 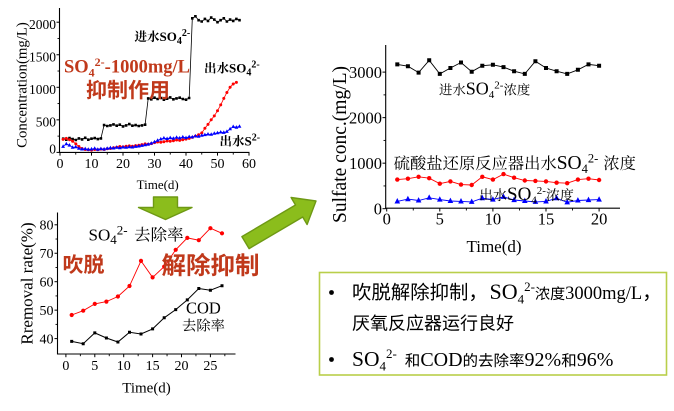 I want to click on svg-text: Sulfate conc.(mg/L), so click(x=340, y=144).